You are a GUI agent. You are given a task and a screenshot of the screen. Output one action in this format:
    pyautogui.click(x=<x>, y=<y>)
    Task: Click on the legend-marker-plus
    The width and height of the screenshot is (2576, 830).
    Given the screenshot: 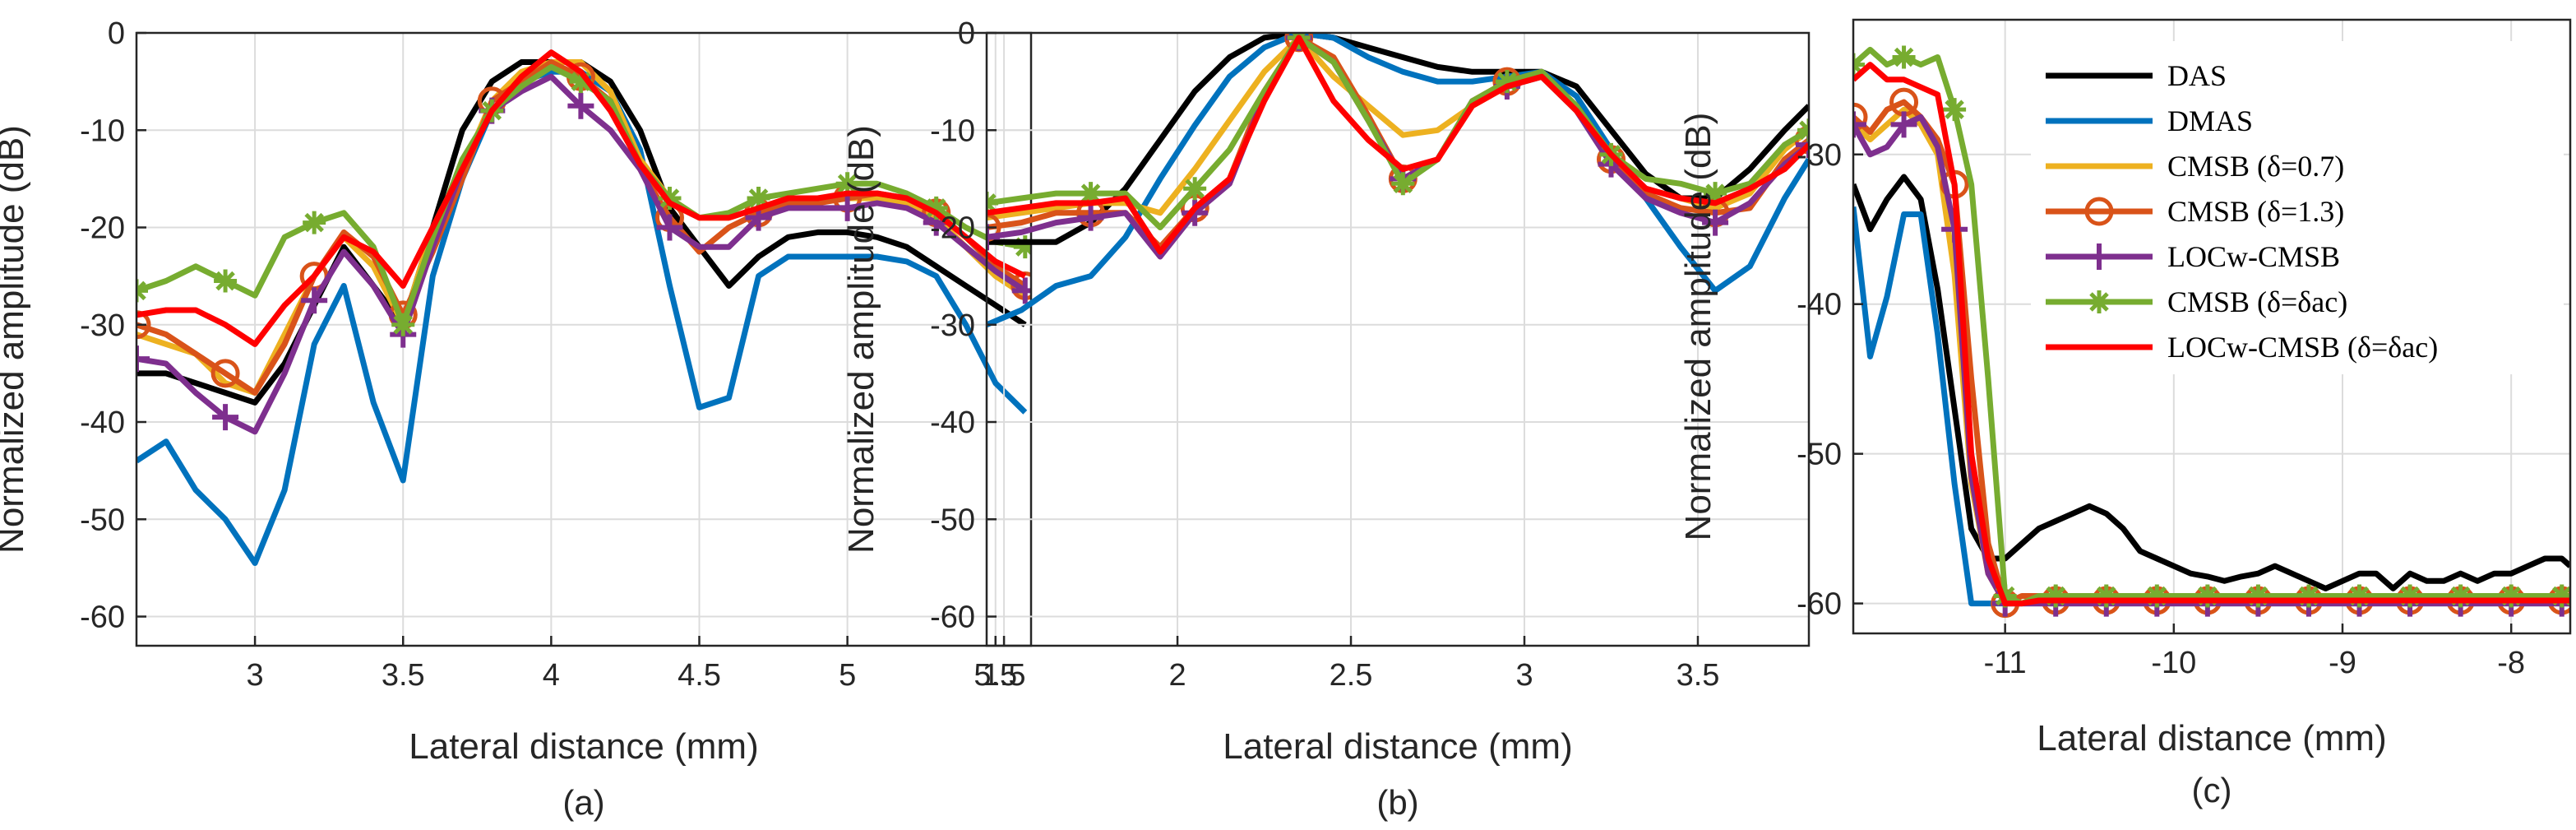 What is the action you would take?
    pyautogui.click(x=2099, y=257)
    